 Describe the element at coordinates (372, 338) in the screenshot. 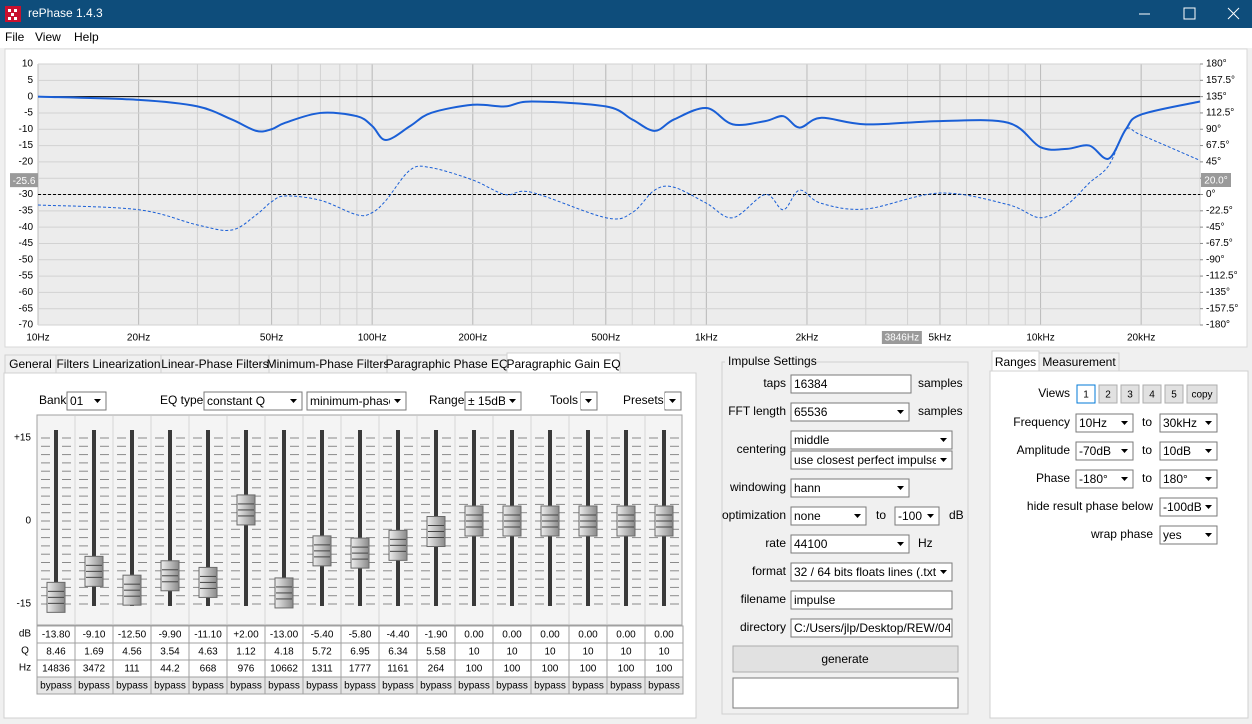

I see `x-tick-label: 100Hz` at that location.